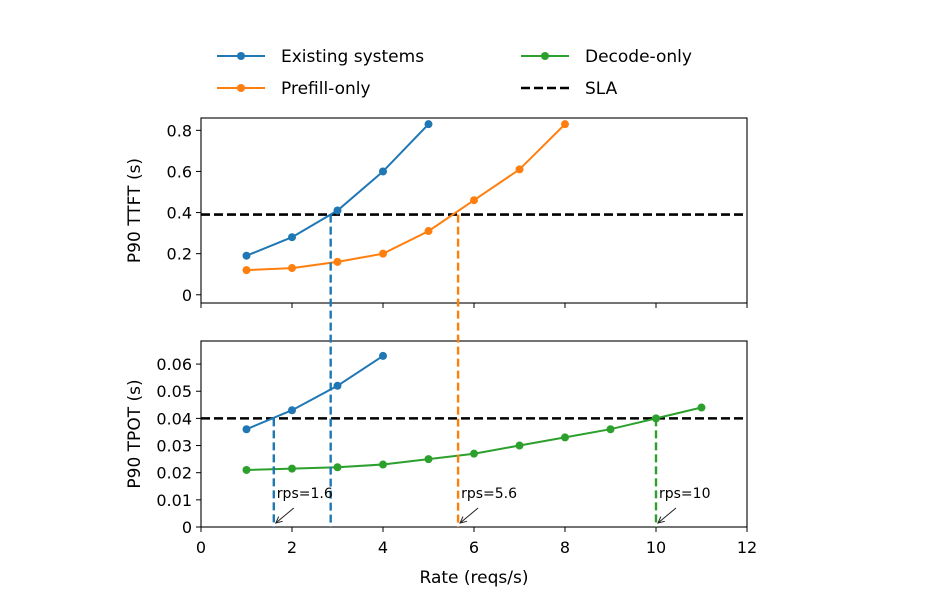 The width and height of the screenshot is (927, 605). I want to click on annotation-label: rps=5.6, so click(489, 494).